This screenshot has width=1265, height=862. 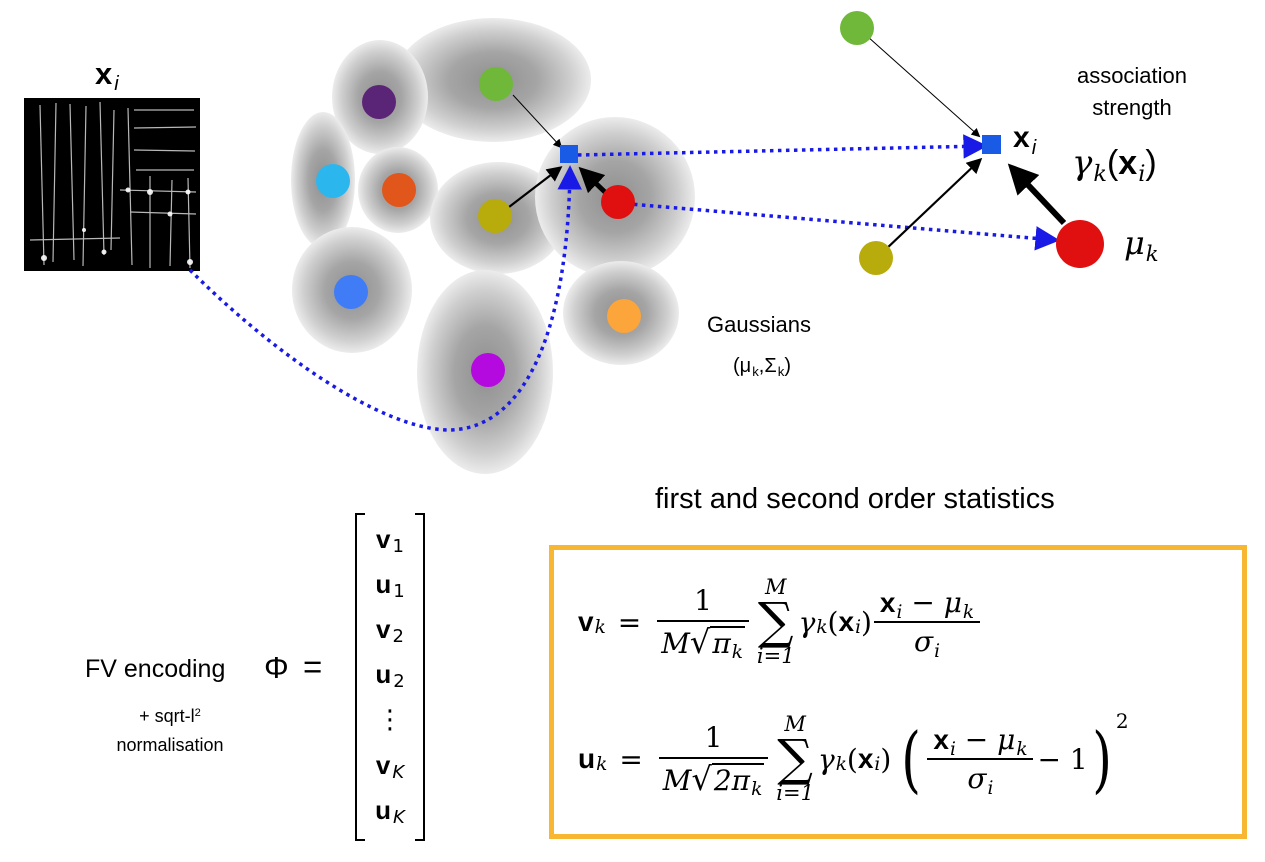 I want to click on formula-v-lhs: v, so click(x=586, y=621).